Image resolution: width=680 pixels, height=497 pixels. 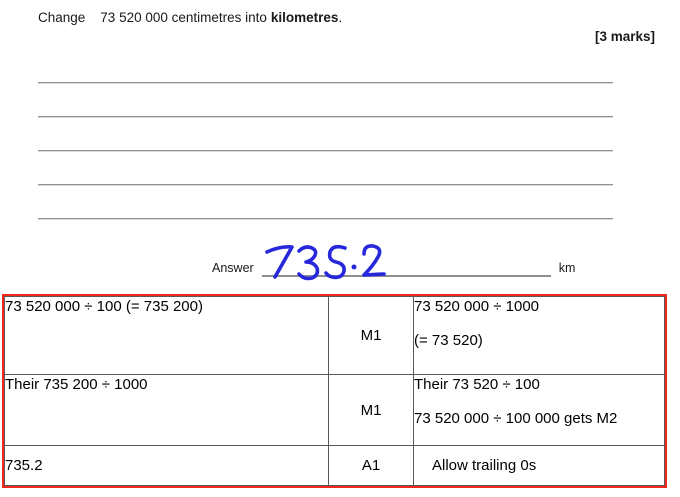 I want to click on scheme-working-cell: 73 520 000 ÷ 100 (= 735 200), so click(x=166, y=335).